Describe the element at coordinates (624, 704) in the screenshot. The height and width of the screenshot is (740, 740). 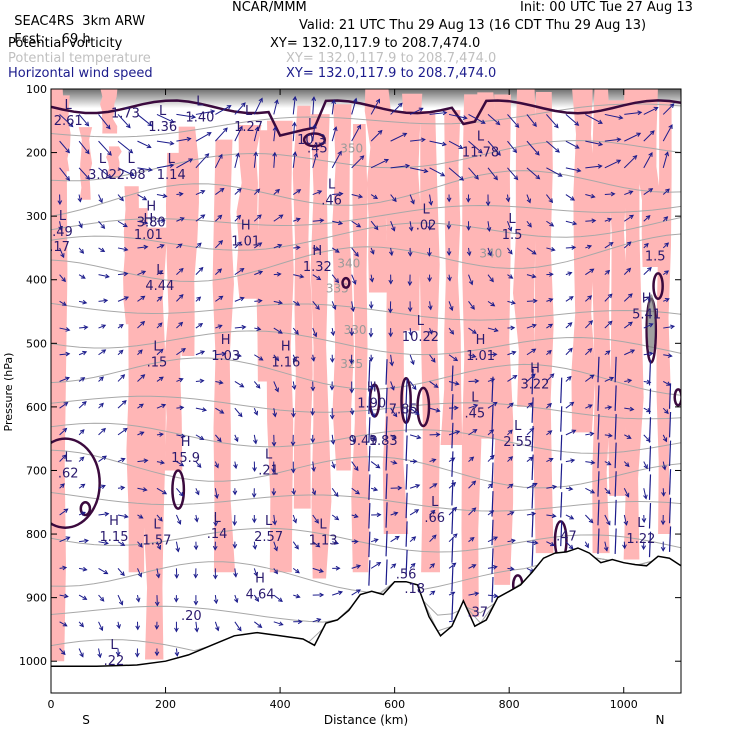
I see `x-tick-label: 1000` at that location.